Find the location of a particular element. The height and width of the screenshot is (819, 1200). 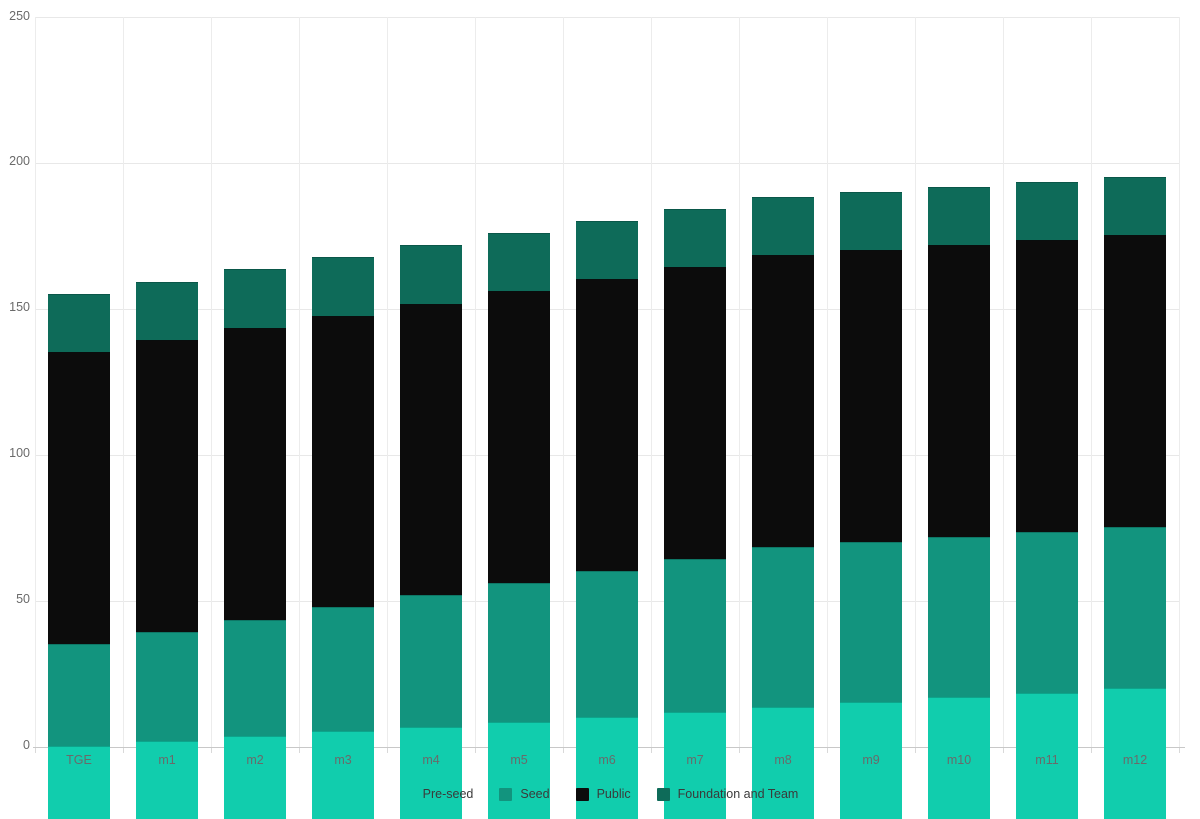

bar-m11-segment-pre-seed is located at coordinates (1047, 755).